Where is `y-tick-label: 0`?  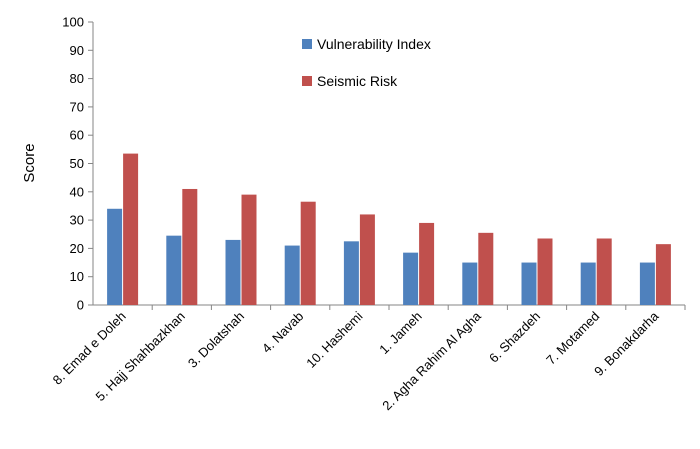
y-tick-label: 0 is located at coordinates (80, 305).